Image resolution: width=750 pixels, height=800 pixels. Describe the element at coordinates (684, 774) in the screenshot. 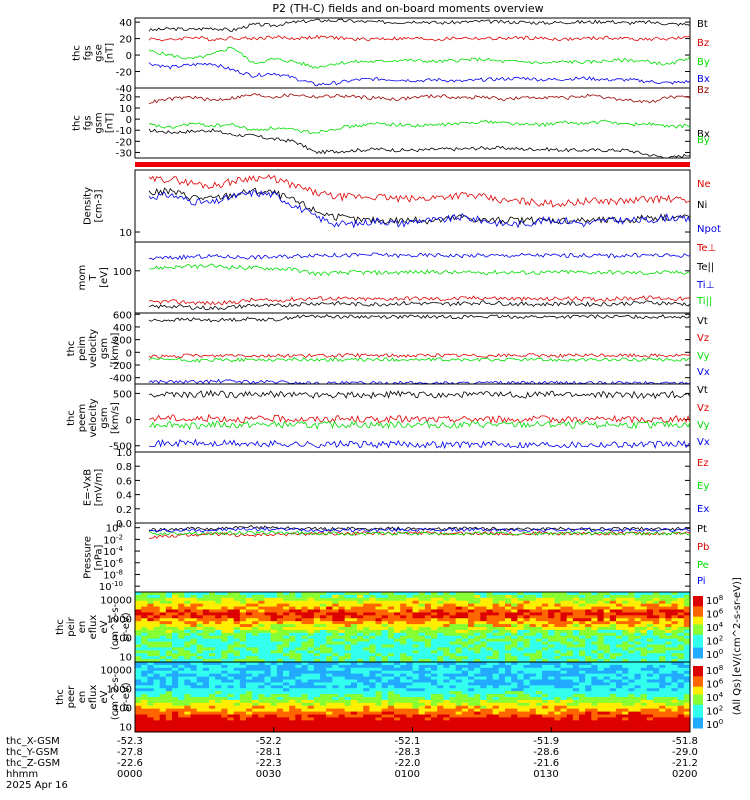

I see `x-axis-value: 0200` at that location.